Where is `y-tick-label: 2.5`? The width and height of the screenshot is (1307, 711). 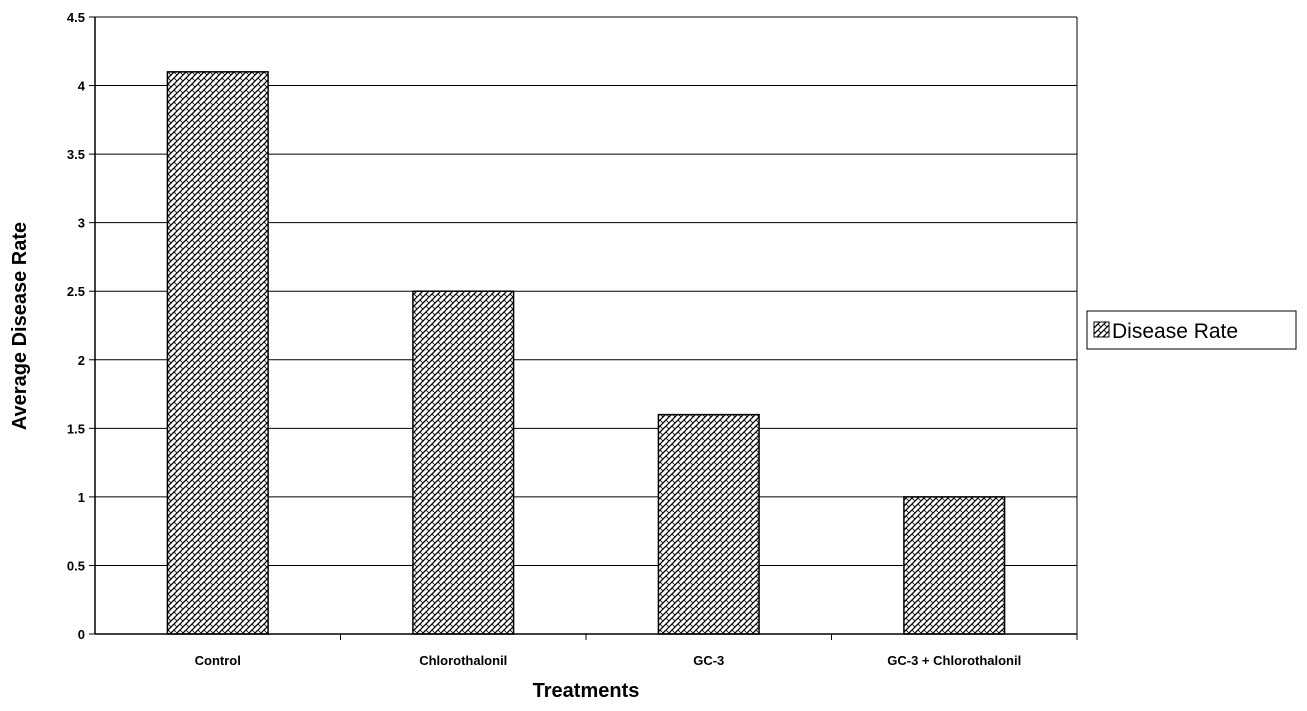
y-tick-label: 2.5 is located at coordinates (76, 291).